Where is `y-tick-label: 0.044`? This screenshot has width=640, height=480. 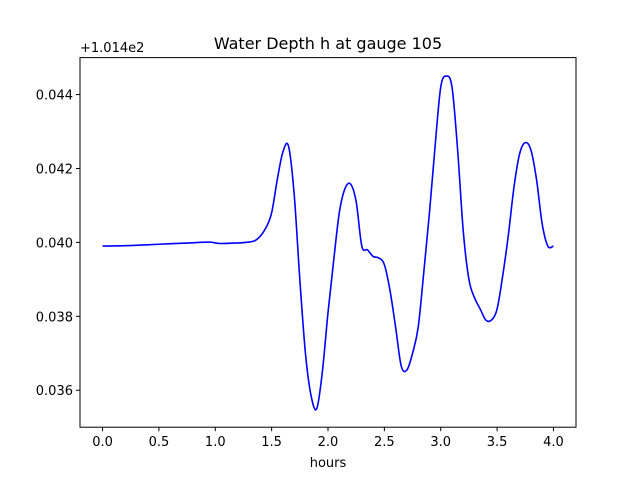
y-tick-label: 0.044 is located at coordinates (54, 96).